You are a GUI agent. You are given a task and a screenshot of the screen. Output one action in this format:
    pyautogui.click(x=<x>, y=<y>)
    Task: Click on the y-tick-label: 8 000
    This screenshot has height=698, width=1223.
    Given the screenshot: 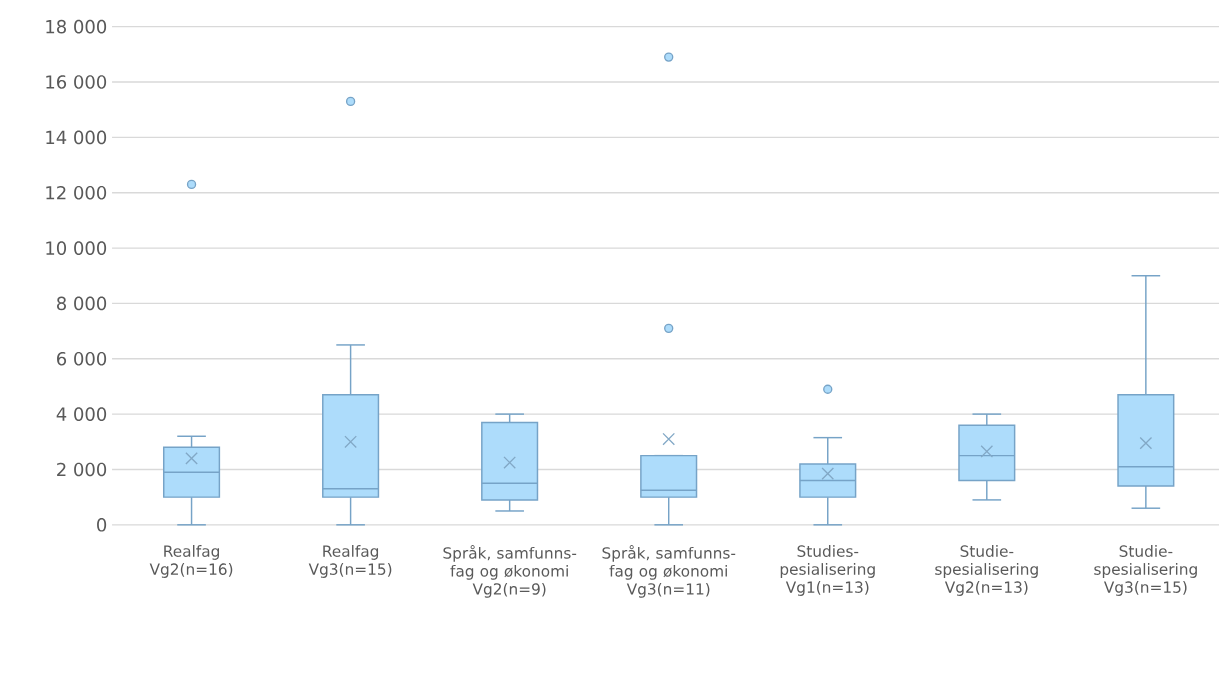 What is the action you would take?
    pyautogui.click(x=81, y=303)
    